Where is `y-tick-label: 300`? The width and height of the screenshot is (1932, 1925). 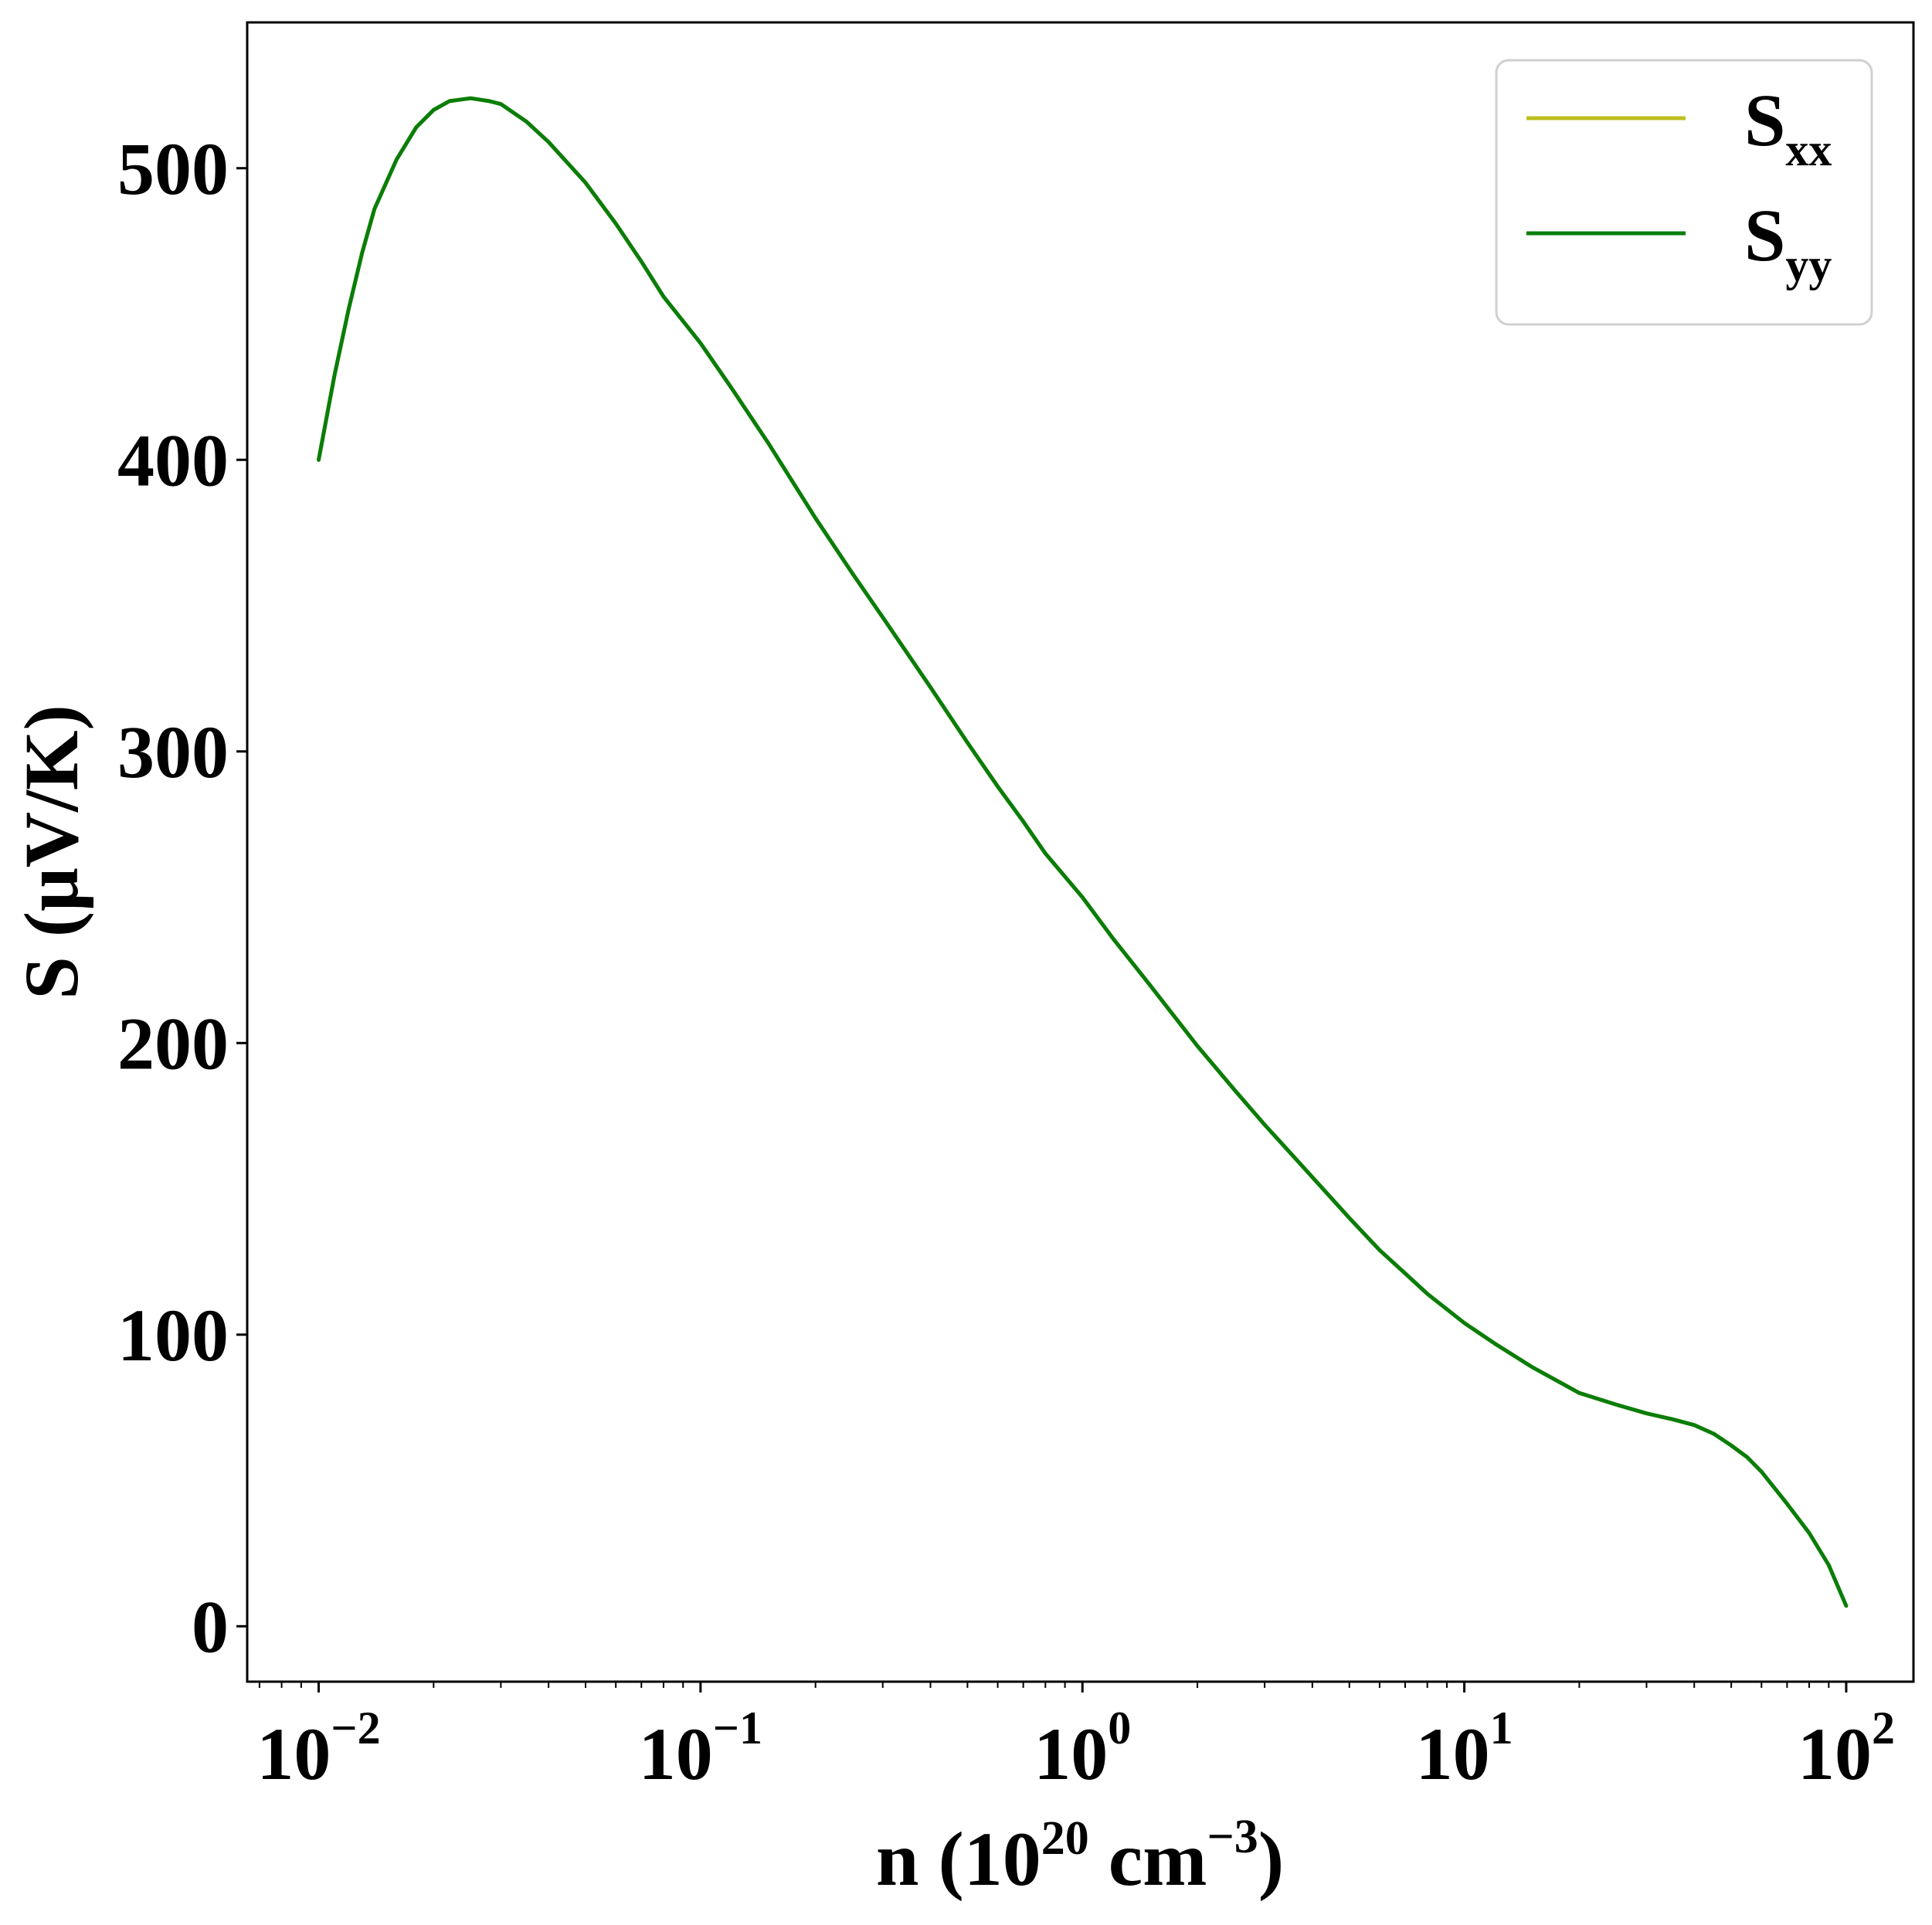
y-tick-label: 300 is located at coordinates (173, 752).